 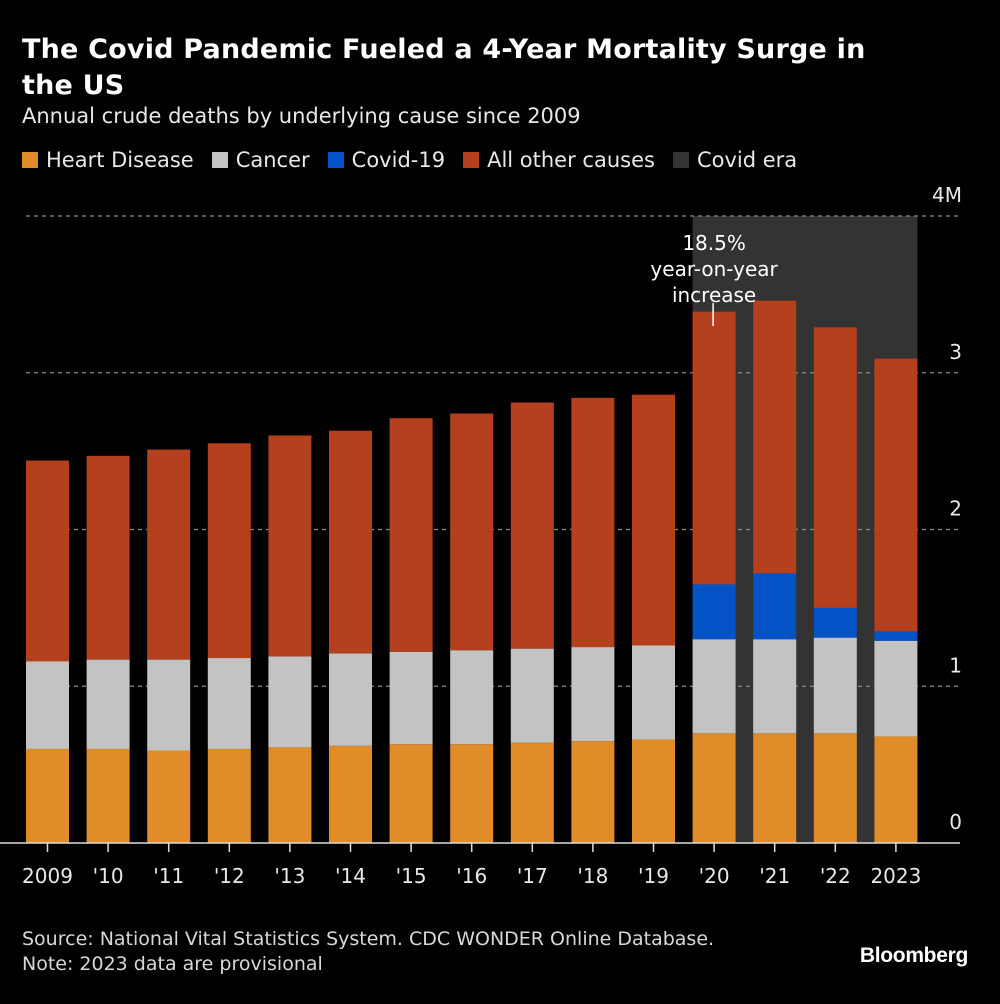 What do you see at coordinates (571, 160) in the screenshot?
I see `legend-label: All other causes` at bounding box center [571, 160].